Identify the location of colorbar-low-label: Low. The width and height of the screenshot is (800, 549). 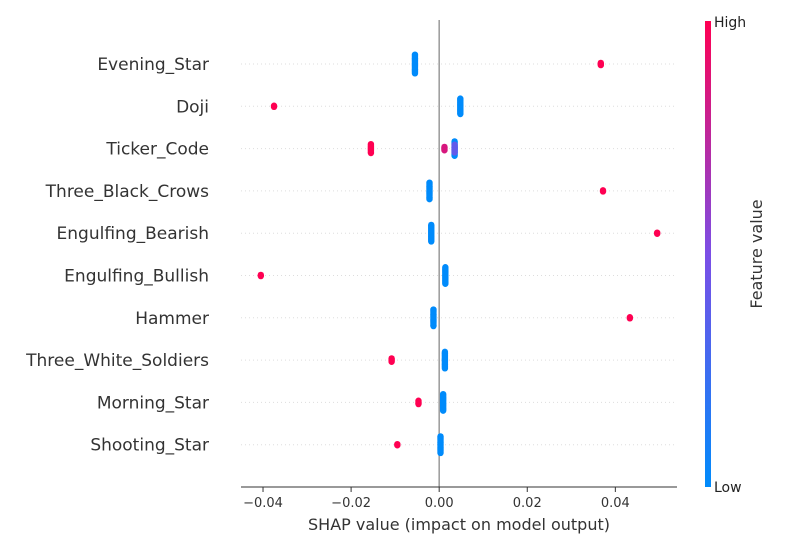
(728, 488).